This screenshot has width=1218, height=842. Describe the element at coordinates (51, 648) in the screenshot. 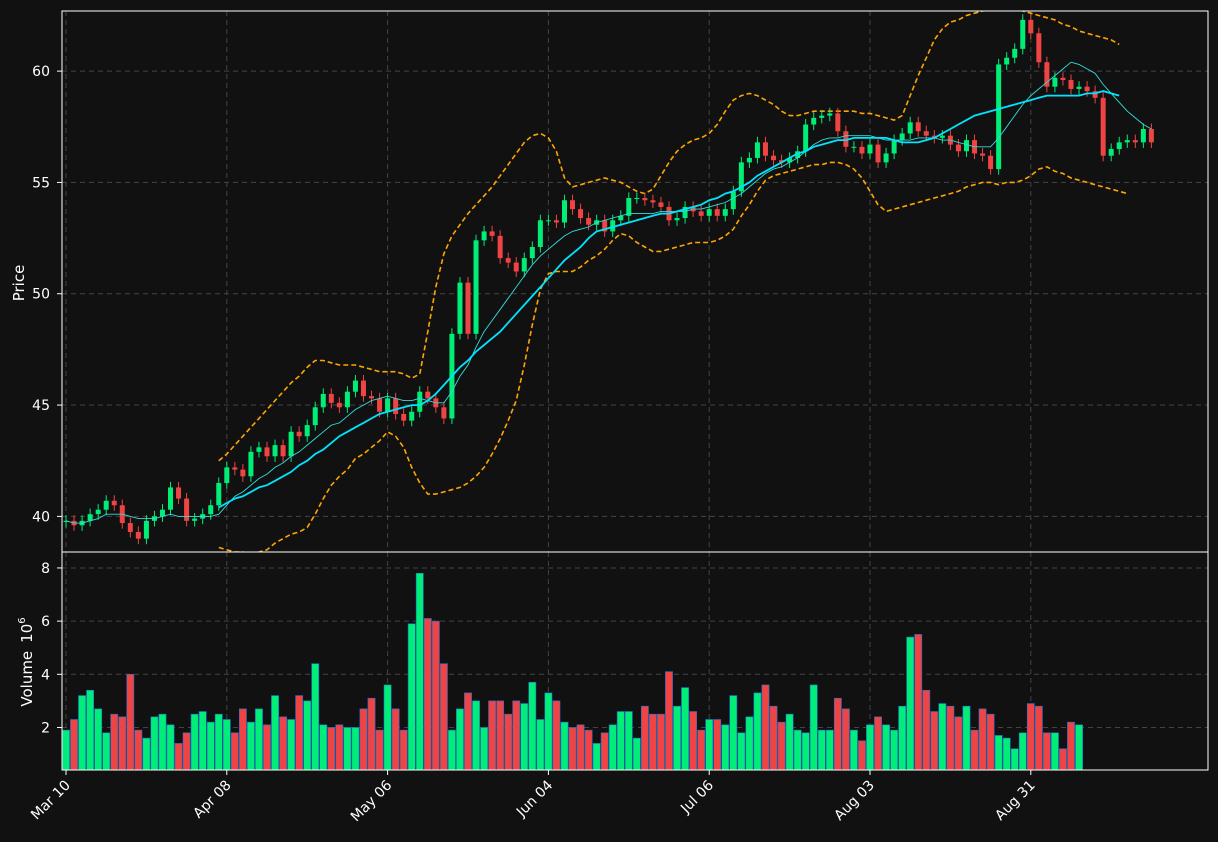

I see `volume-y-axis: 2 4 6 8` at that location.